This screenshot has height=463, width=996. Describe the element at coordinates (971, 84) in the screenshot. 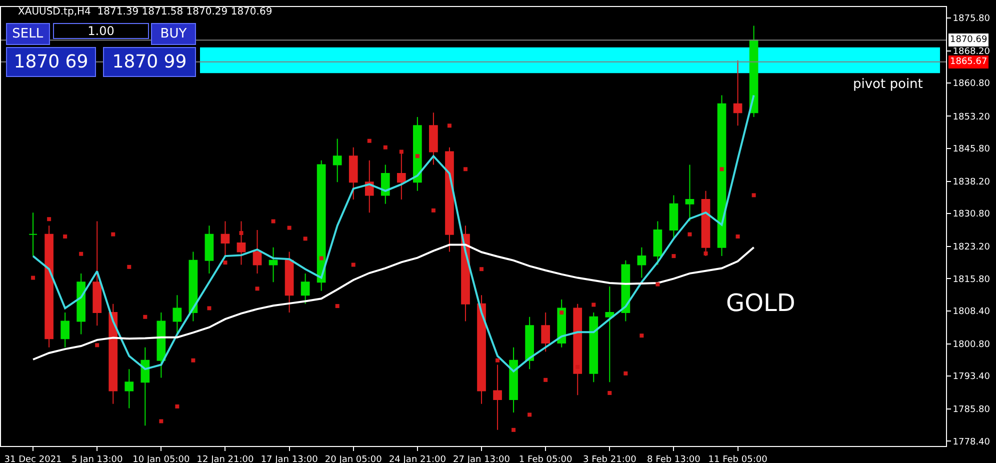

I see `y-tick-label: 1860.80` at that location.